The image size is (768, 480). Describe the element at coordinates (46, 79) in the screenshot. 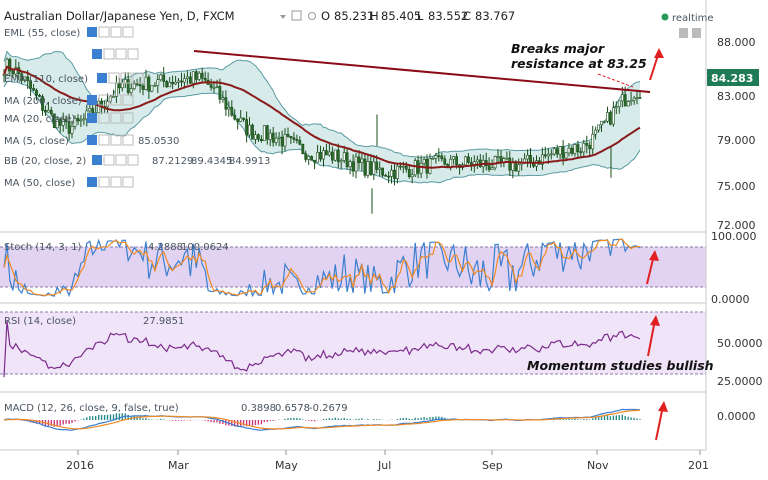

I see `indicator-ema110: EMA (110, close)` at that location.